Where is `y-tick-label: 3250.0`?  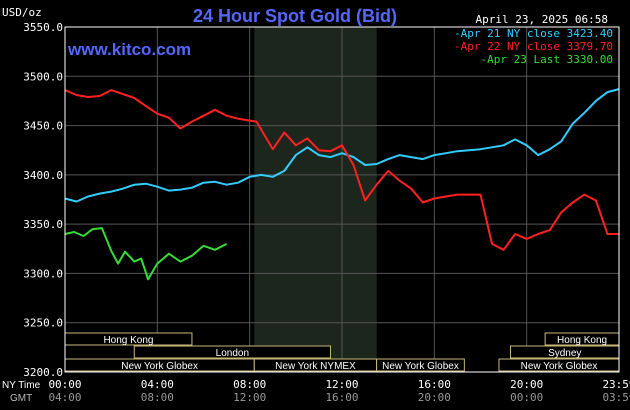
y-tick-label: 3250.0 is located at coordinates (43, 323).